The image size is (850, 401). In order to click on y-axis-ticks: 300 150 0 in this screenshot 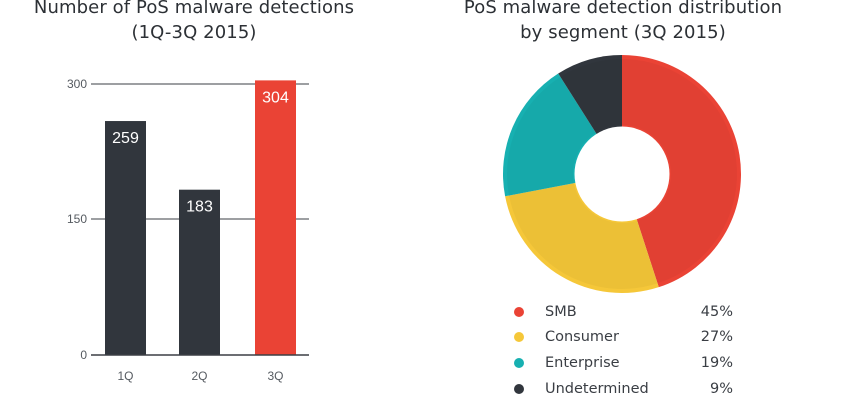, I will do `click(77, 219)`.